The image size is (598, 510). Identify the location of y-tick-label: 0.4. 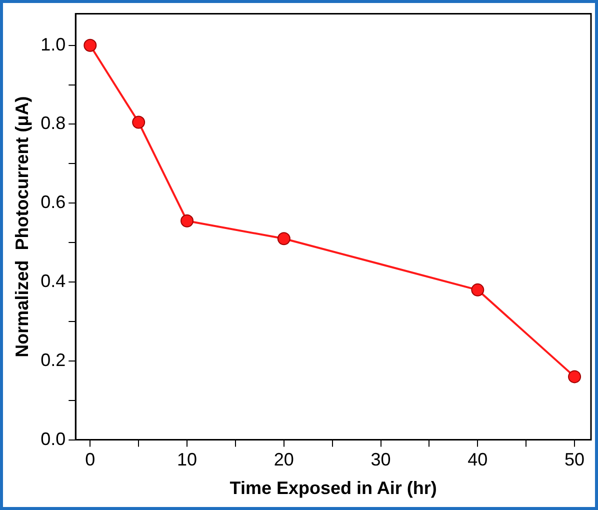
(53, 280).